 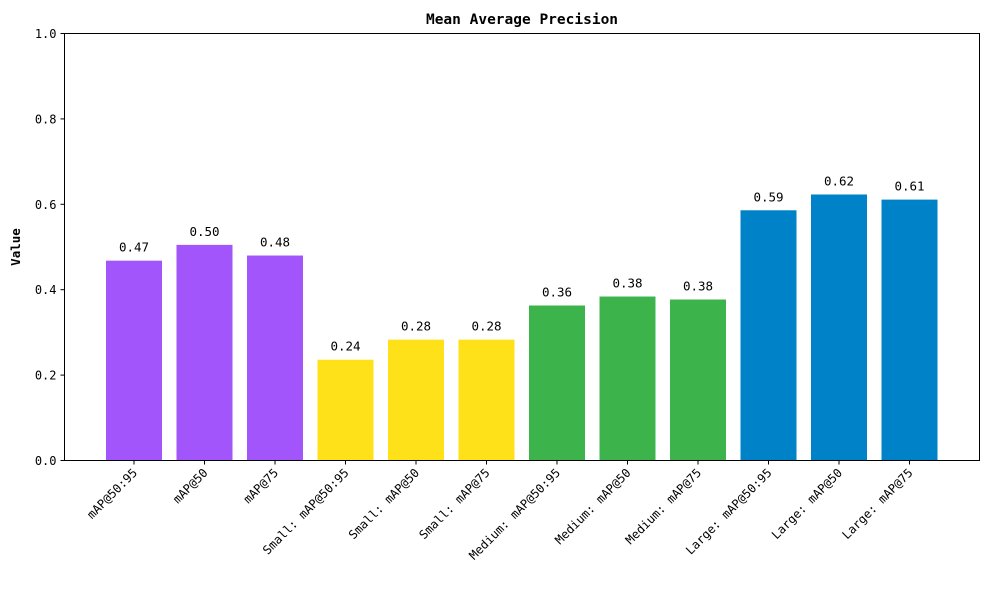 I want to click on bar-value-label: 0.50, so click(x=204, y=231).